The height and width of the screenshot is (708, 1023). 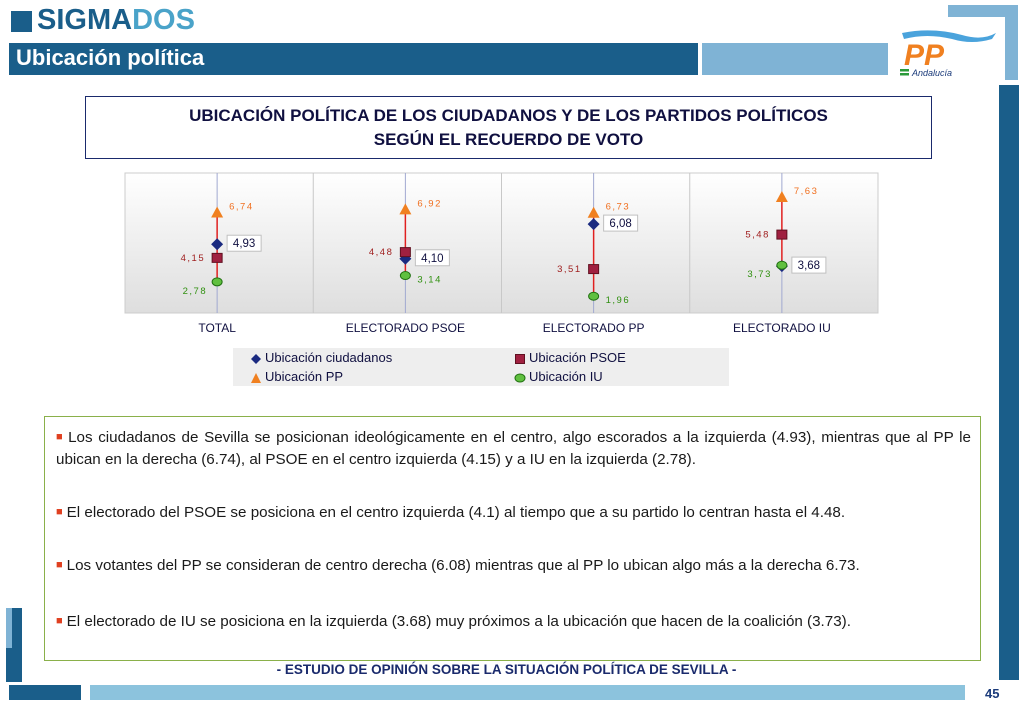 I want to click on legend-item-ciudadanos: Ubicación ciudadanos, so click(x=322, y=357).